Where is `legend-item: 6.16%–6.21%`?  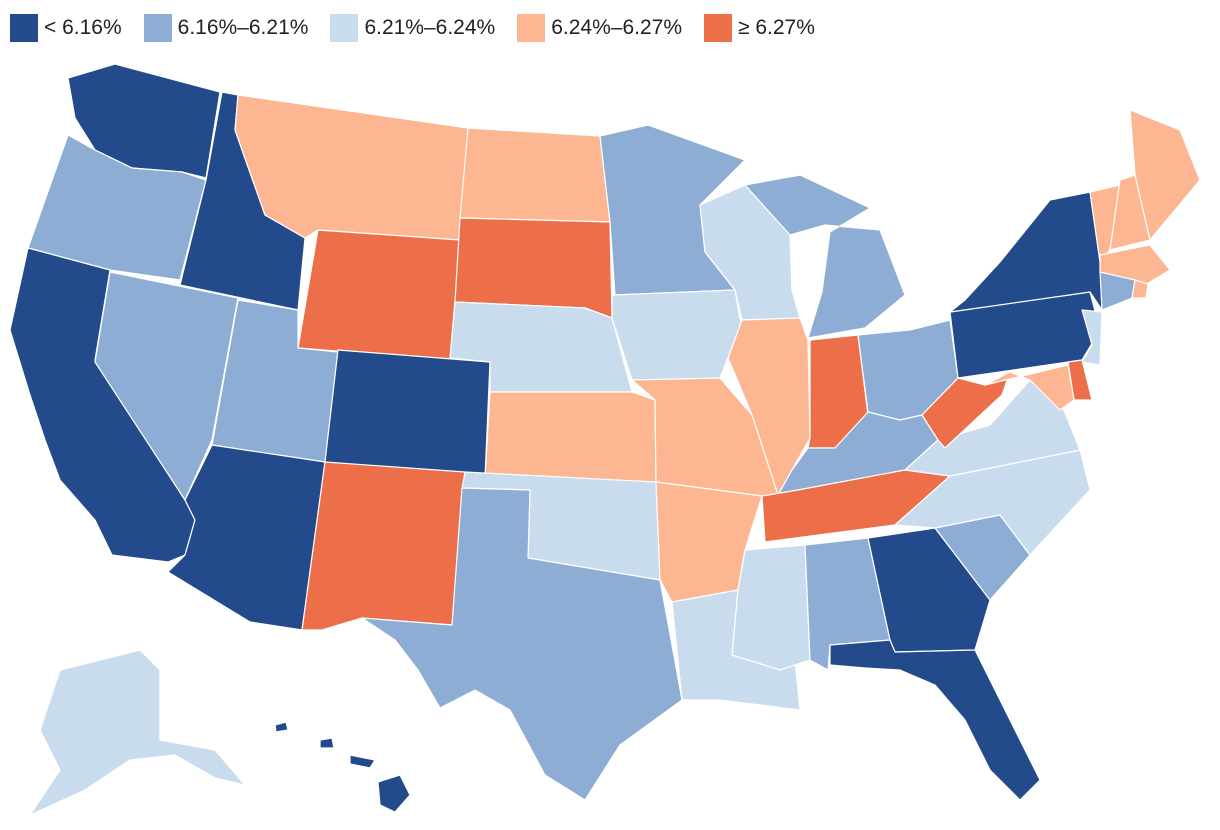
legend-item: 6.16%–6.21% is located at coordinates (226, 28).